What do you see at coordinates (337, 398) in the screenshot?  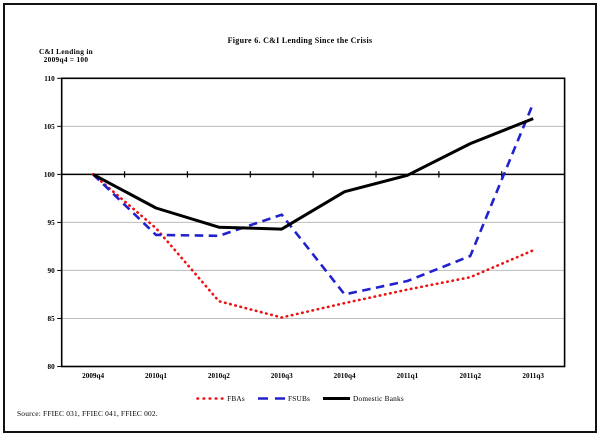 I see `legend-swatch-solid` at bounding box center [337, 398].